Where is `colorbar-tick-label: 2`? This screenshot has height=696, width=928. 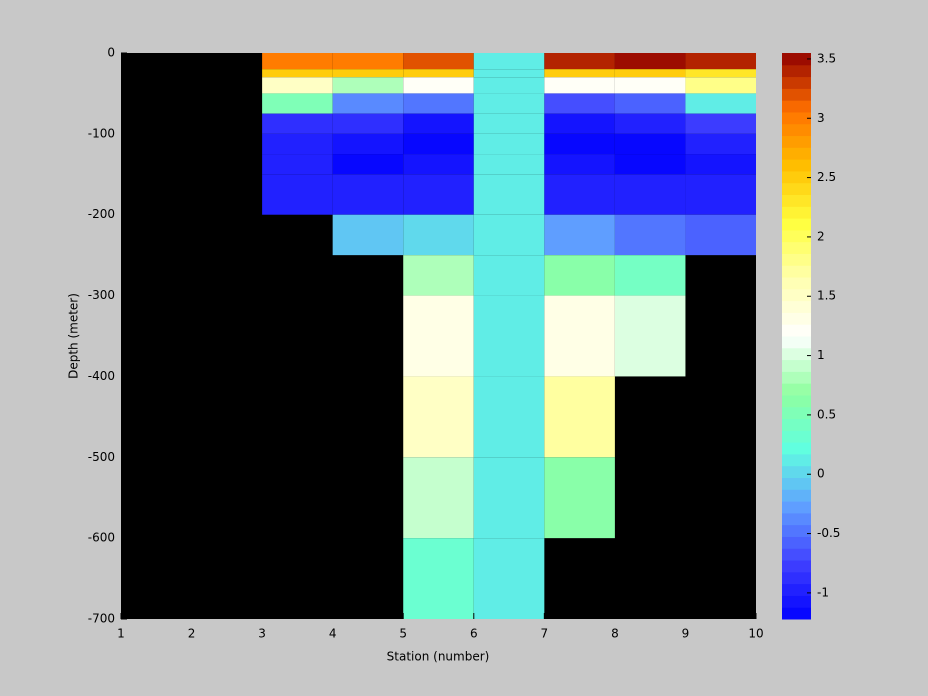
colorbar-tick-label: 2 is located at coordinates (821, 236).